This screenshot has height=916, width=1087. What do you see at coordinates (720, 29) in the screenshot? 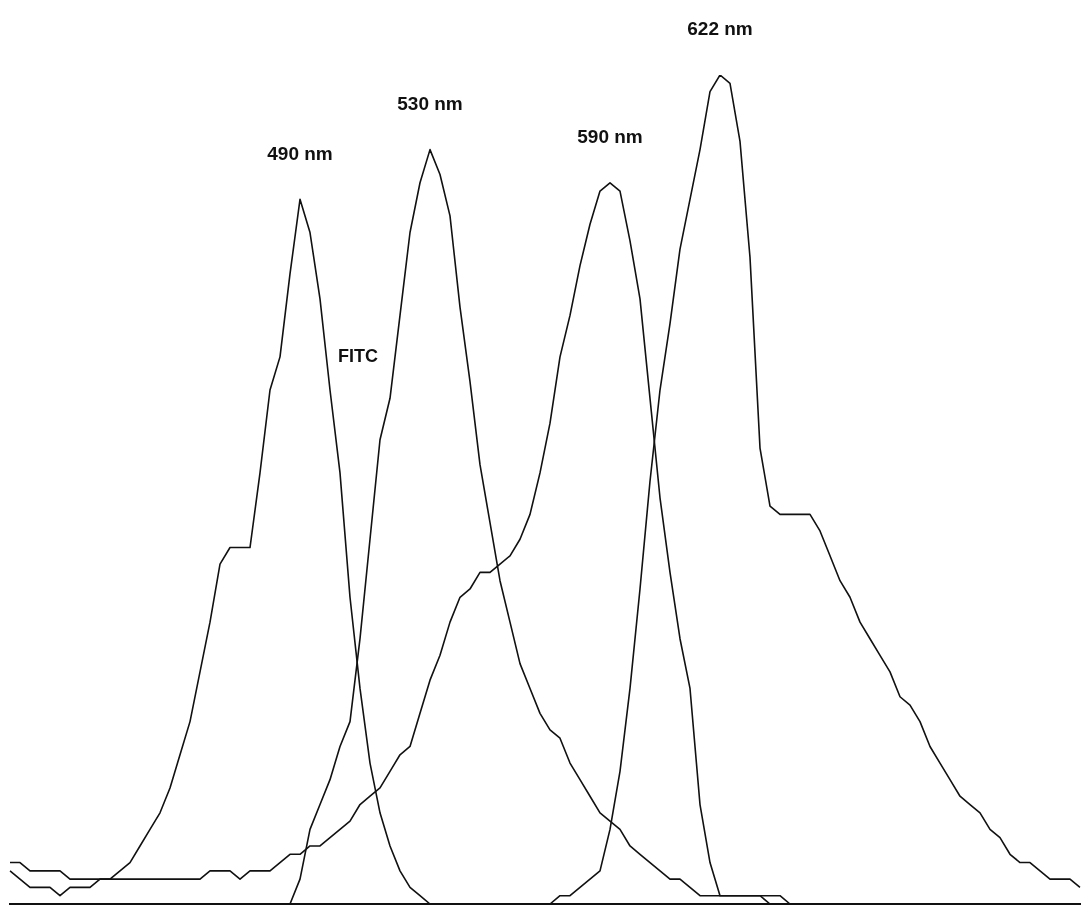
I see `text: 622 nm` at bounding box center [720, 29].